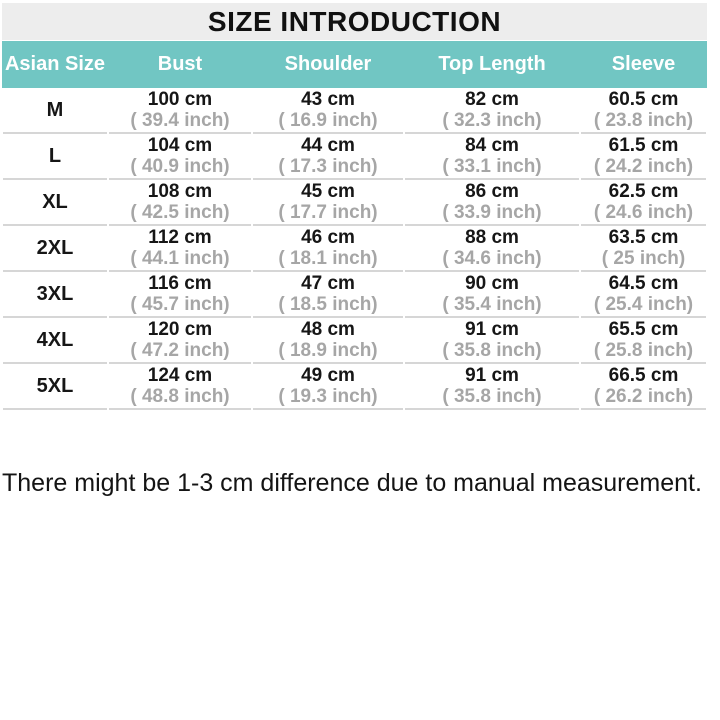  Describe the element at coordinates (328, 166) in the screenshot. I see `inch-value: ( 17.3 inch)` at that location.